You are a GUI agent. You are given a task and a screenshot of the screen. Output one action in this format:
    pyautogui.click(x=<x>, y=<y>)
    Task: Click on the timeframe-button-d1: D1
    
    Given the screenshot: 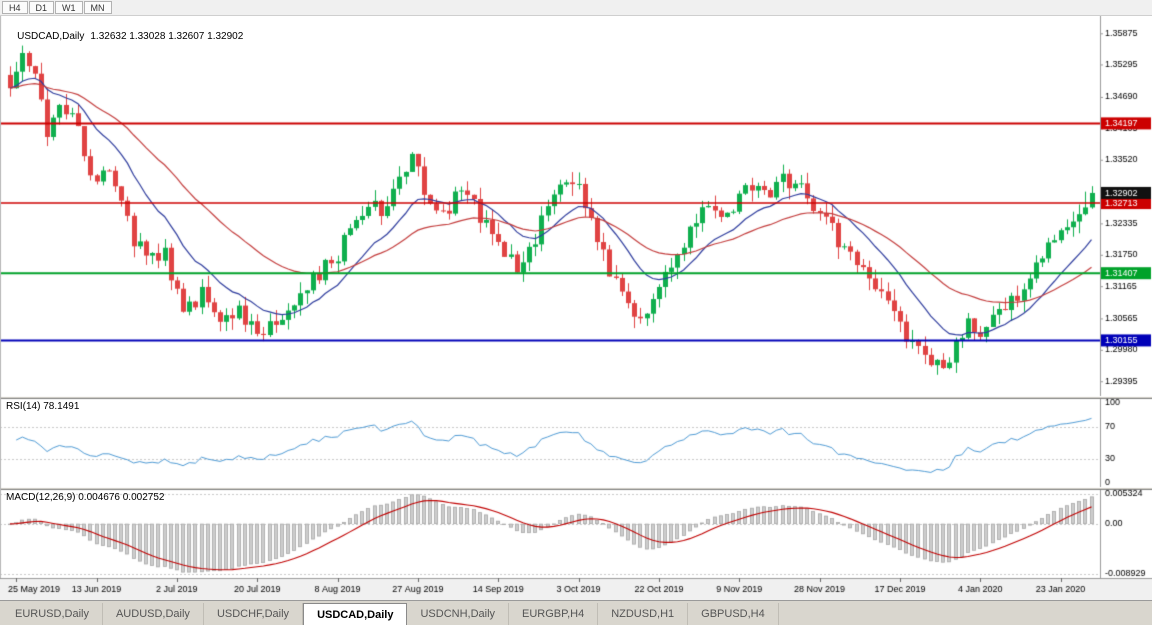 What is the action you would take?
    pyautogui.click(x=41, y=7)
    